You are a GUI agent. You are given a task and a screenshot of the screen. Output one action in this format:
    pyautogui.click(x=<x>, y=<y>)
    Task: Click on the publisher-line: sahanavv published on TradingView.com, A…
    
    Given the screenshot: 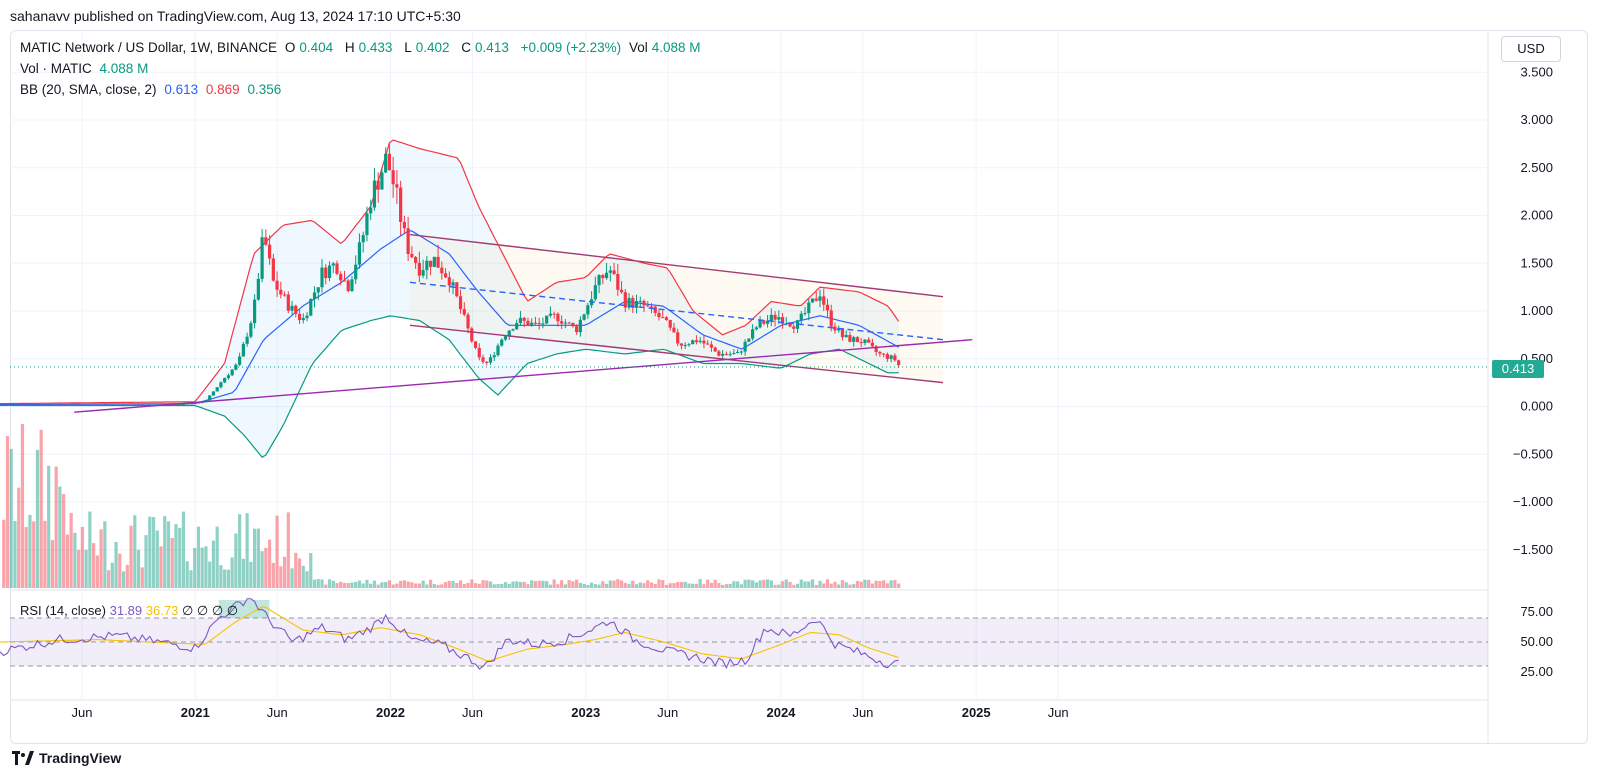 What is the action you would take?
    pyautogui.click(x=235, y=16)
    